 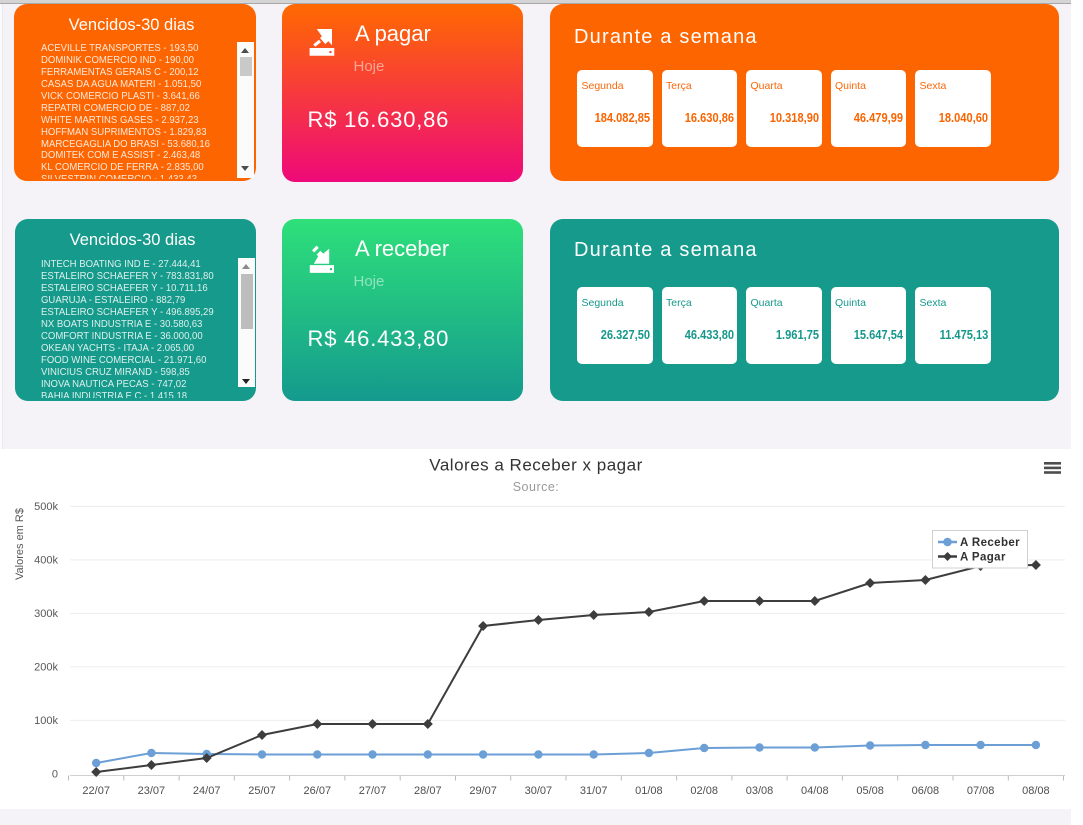 I want to click on svg-text: 26/07, so click(x=318, y=791).